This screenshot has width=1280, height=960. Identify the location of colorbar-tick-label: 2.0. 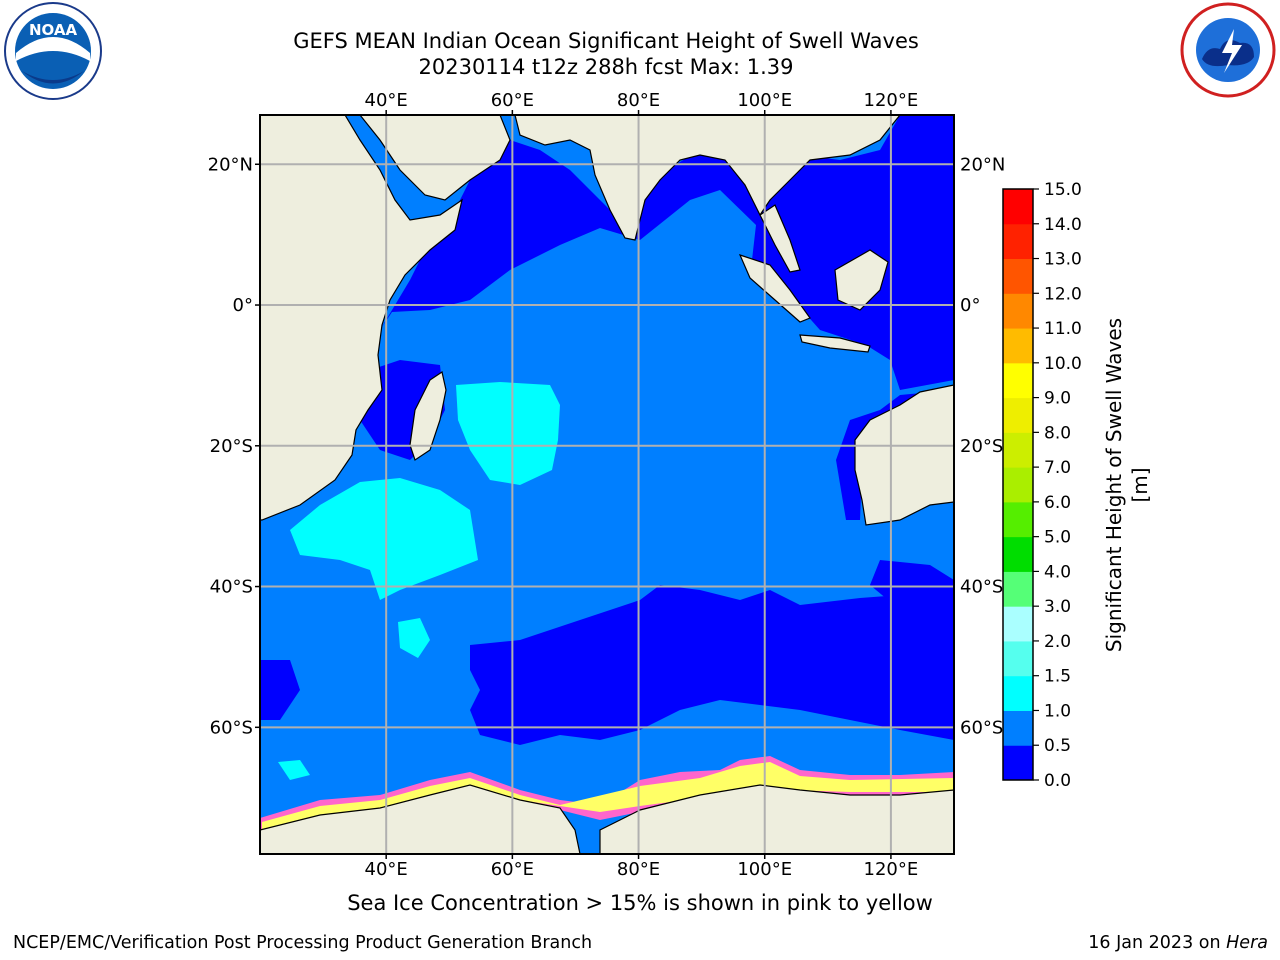
(1057, 642).